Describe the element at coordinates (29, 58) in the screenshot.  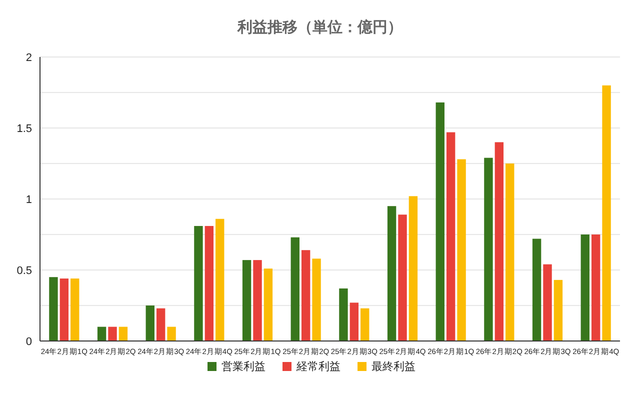
I see `y-tick-label: 2` at that location.